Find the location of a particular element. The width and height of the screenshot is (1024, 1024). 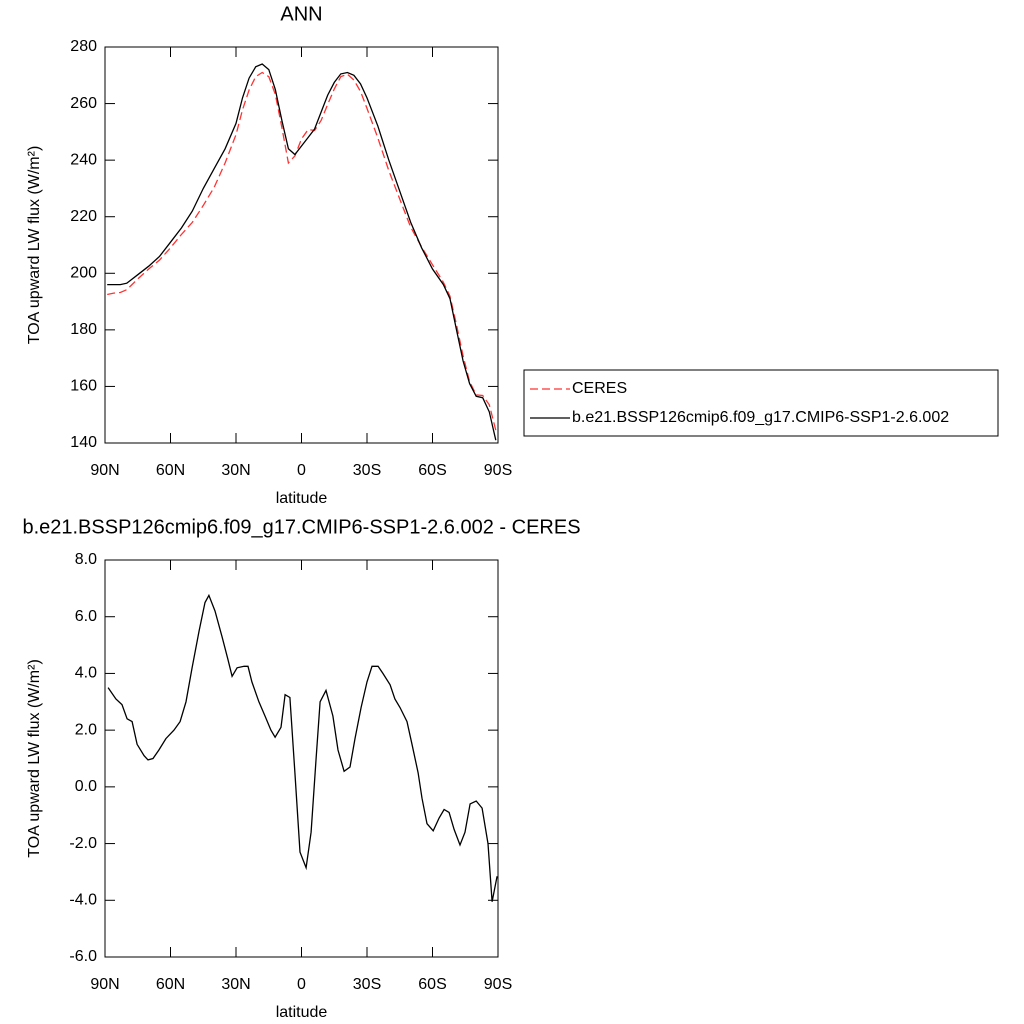

y-tick-label: 160 is located at coordinates (83, 386).